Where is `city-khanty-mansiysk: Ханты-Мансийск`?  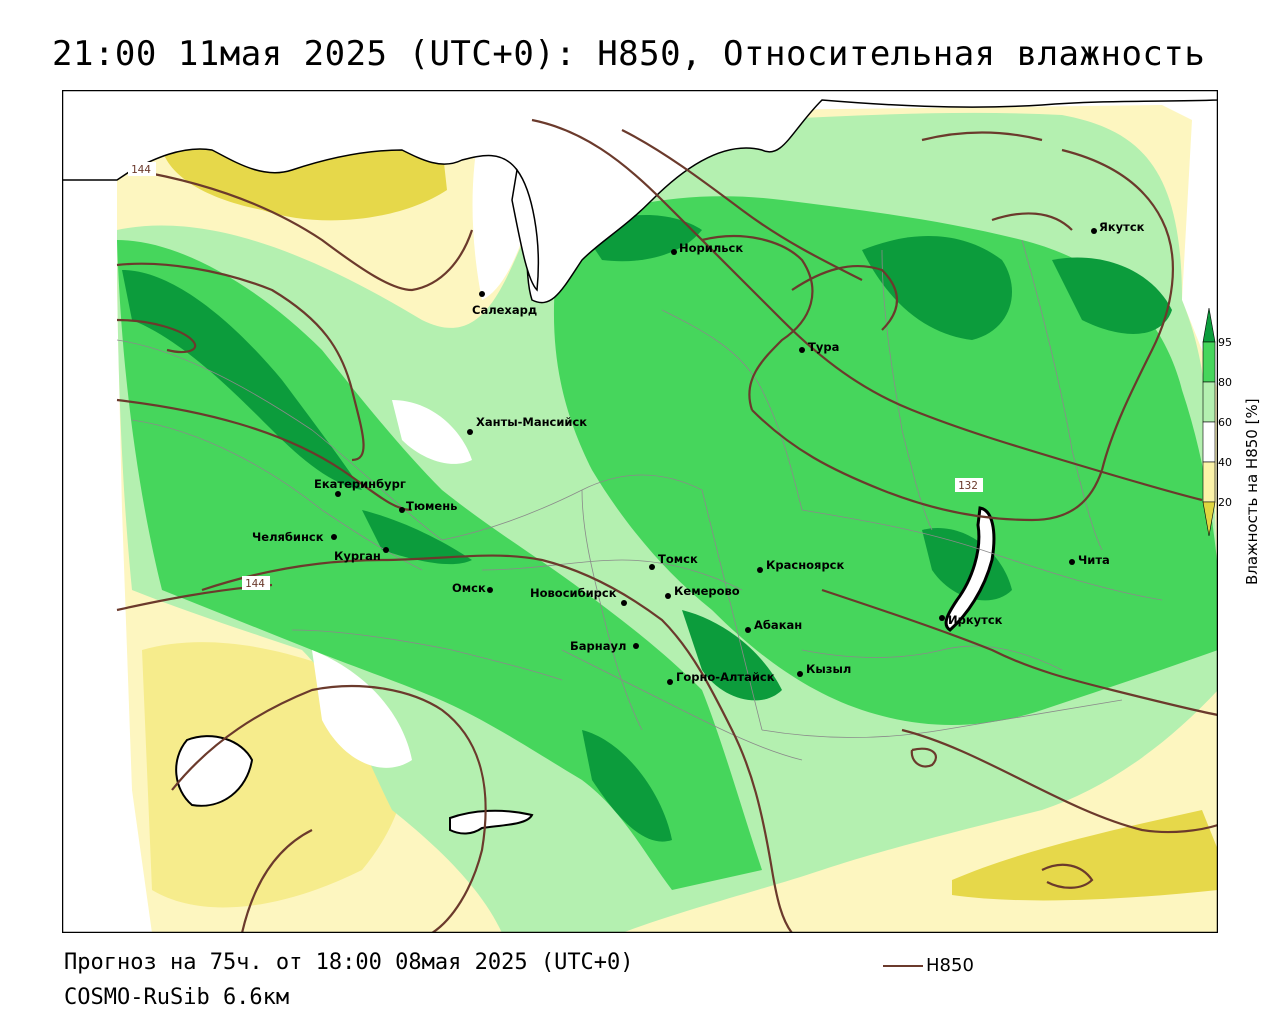
city-khanty-mansiysk: Ханты-Мансийск is located at coordinates (527, 425).